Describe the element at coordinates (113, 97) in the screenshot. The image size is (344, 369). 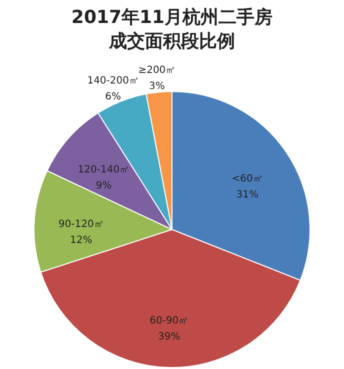
I see `data-label: 6%` at that location.